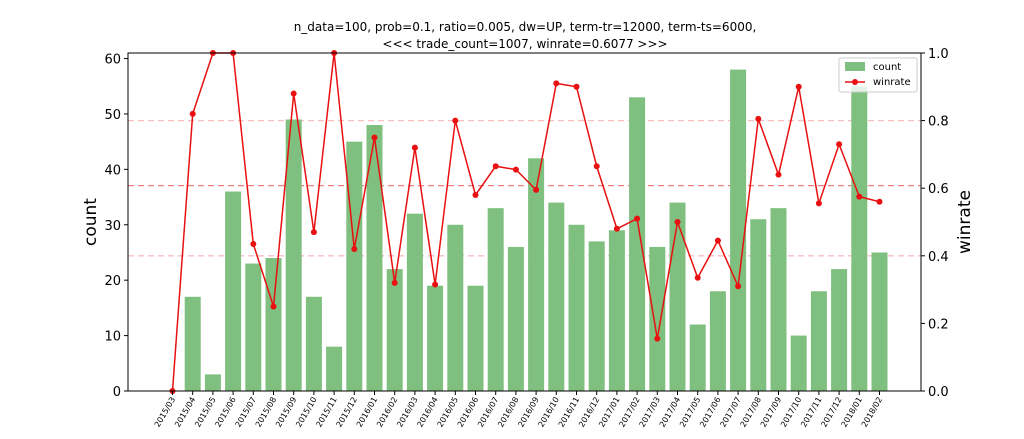 The image size is (1024, 439). What do you see at coordinates (938, 54) in the screenshot?
I see `right-tick-label: 1.0` at bounding box center [938, 54].